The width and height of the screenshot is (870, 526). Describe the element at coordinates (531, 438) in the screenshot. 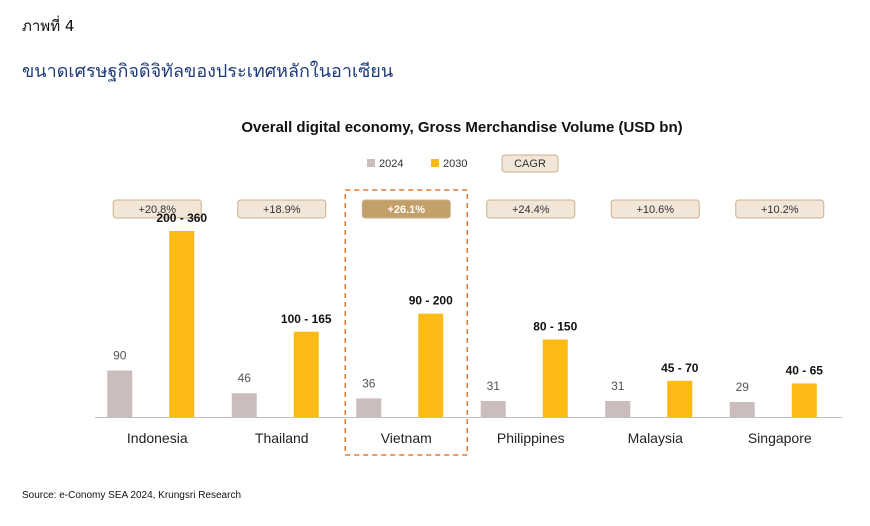

I see `x-tick-label-philippines: Philippines` at that location.